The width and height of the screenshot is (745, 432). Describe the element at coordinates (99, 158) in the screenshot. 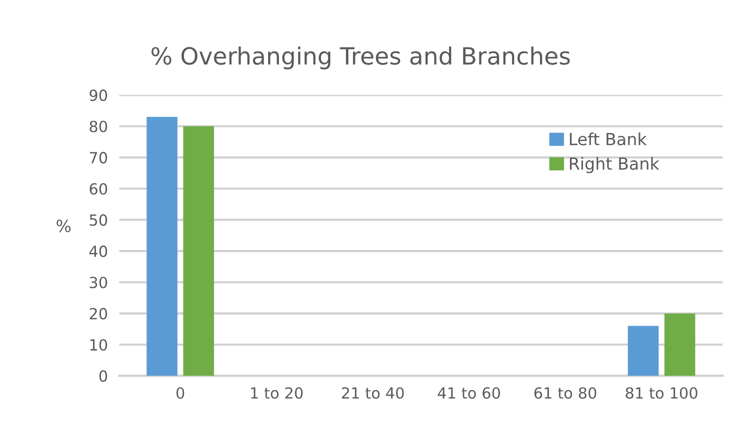

I see `y-tick-label: 70` at that location.